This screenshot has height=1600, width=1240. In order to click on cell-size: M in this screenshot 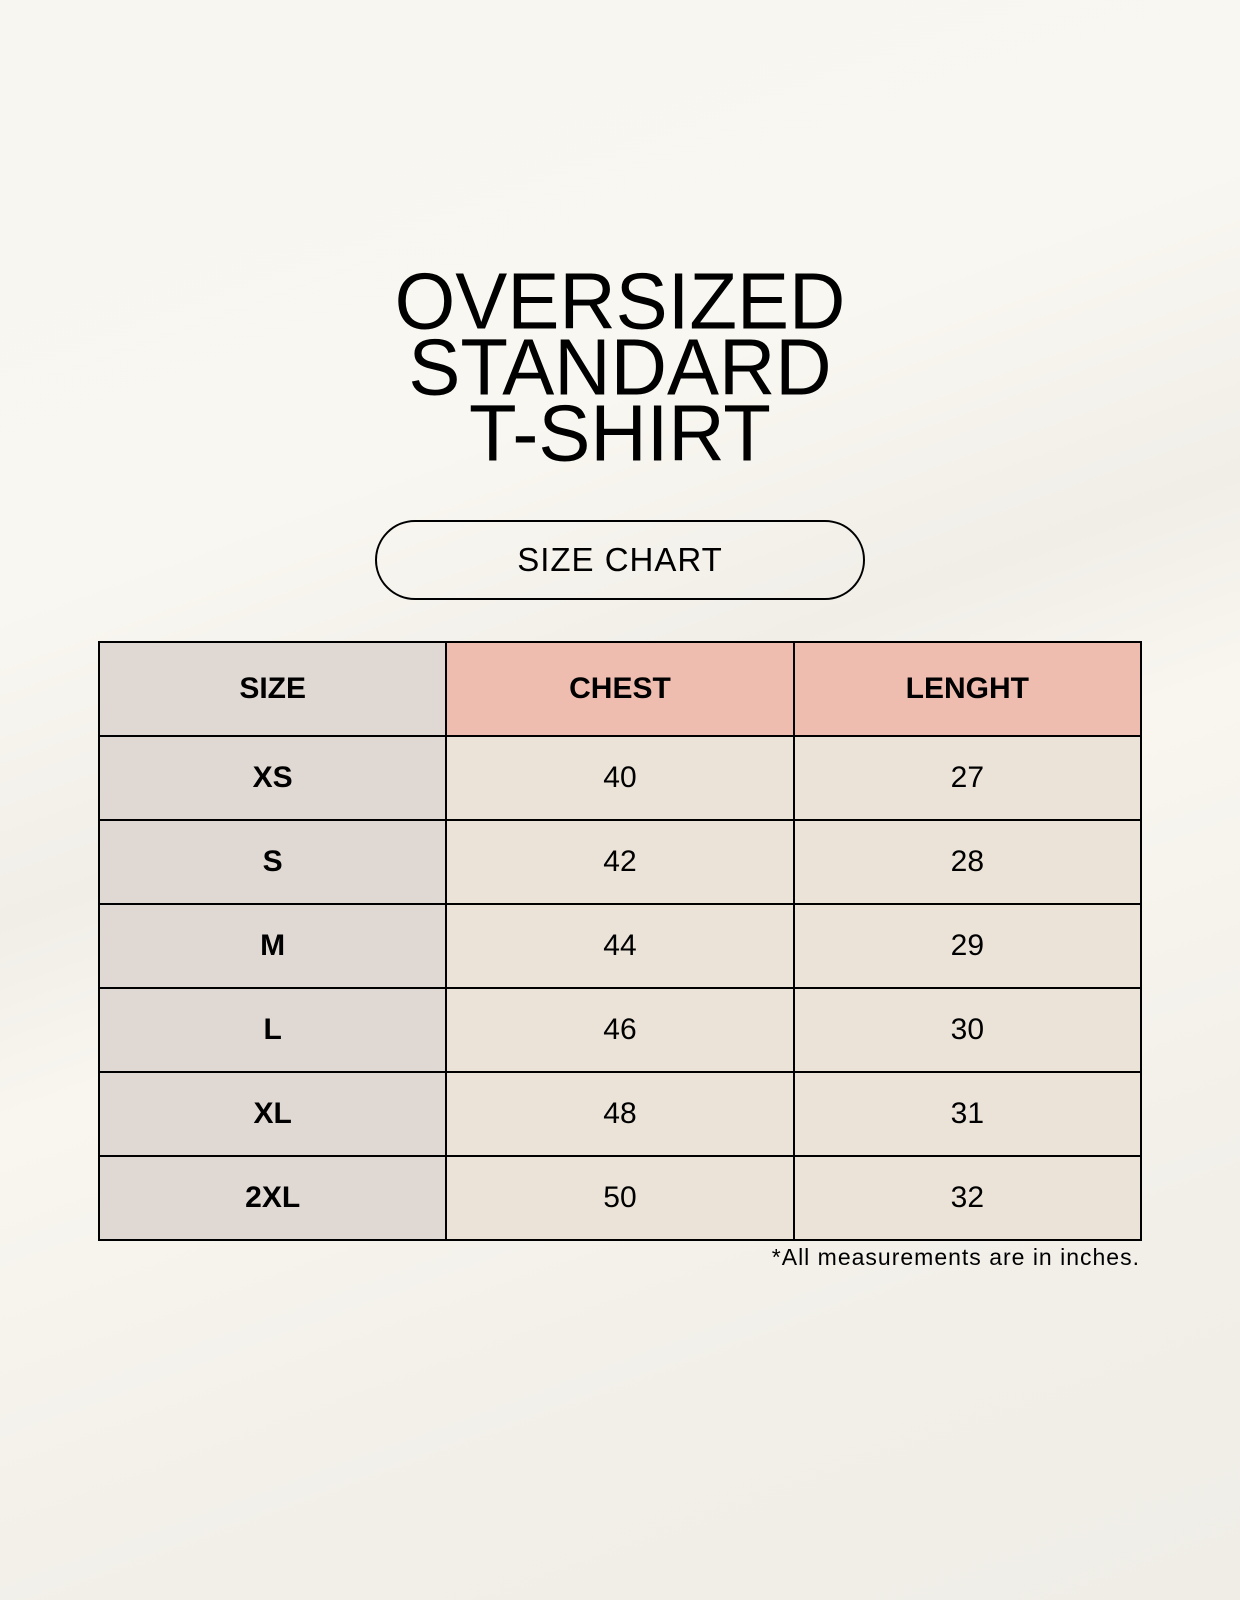, I will do `click(272, 946)`.